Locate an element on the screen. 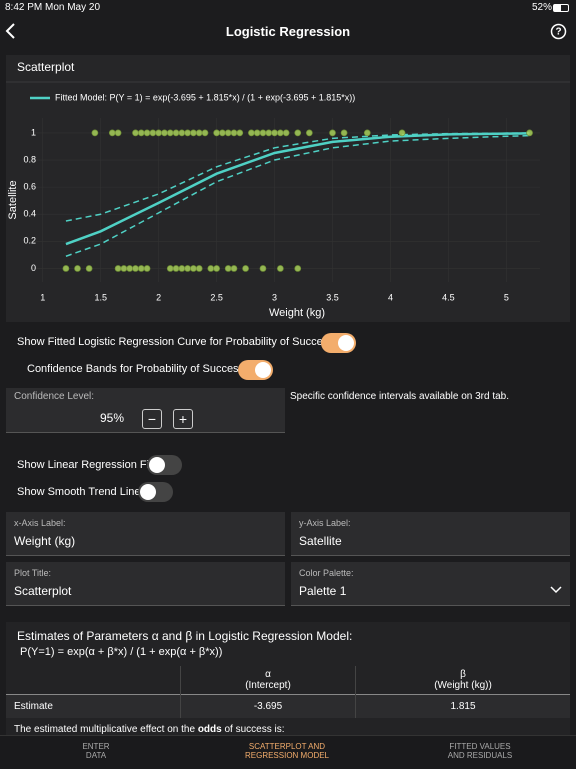 This screenshot has height=769, width=576. chevron-down is located at coordinates (556, 590).